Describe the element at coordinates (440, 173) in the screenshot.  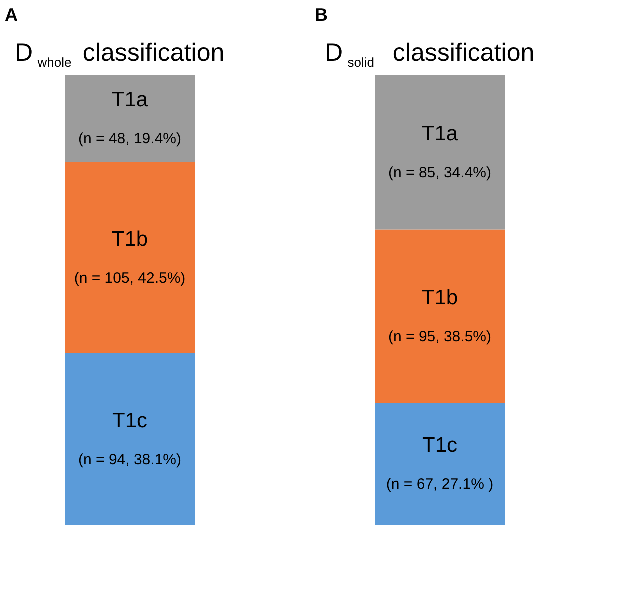
I see `data-label: (n = 85, 34.4%)` at that location.